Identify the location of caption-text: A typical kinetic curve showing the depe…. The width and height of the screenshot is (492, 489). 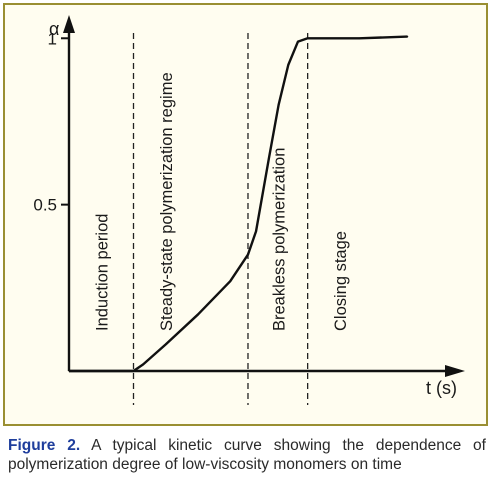
(247, 455).